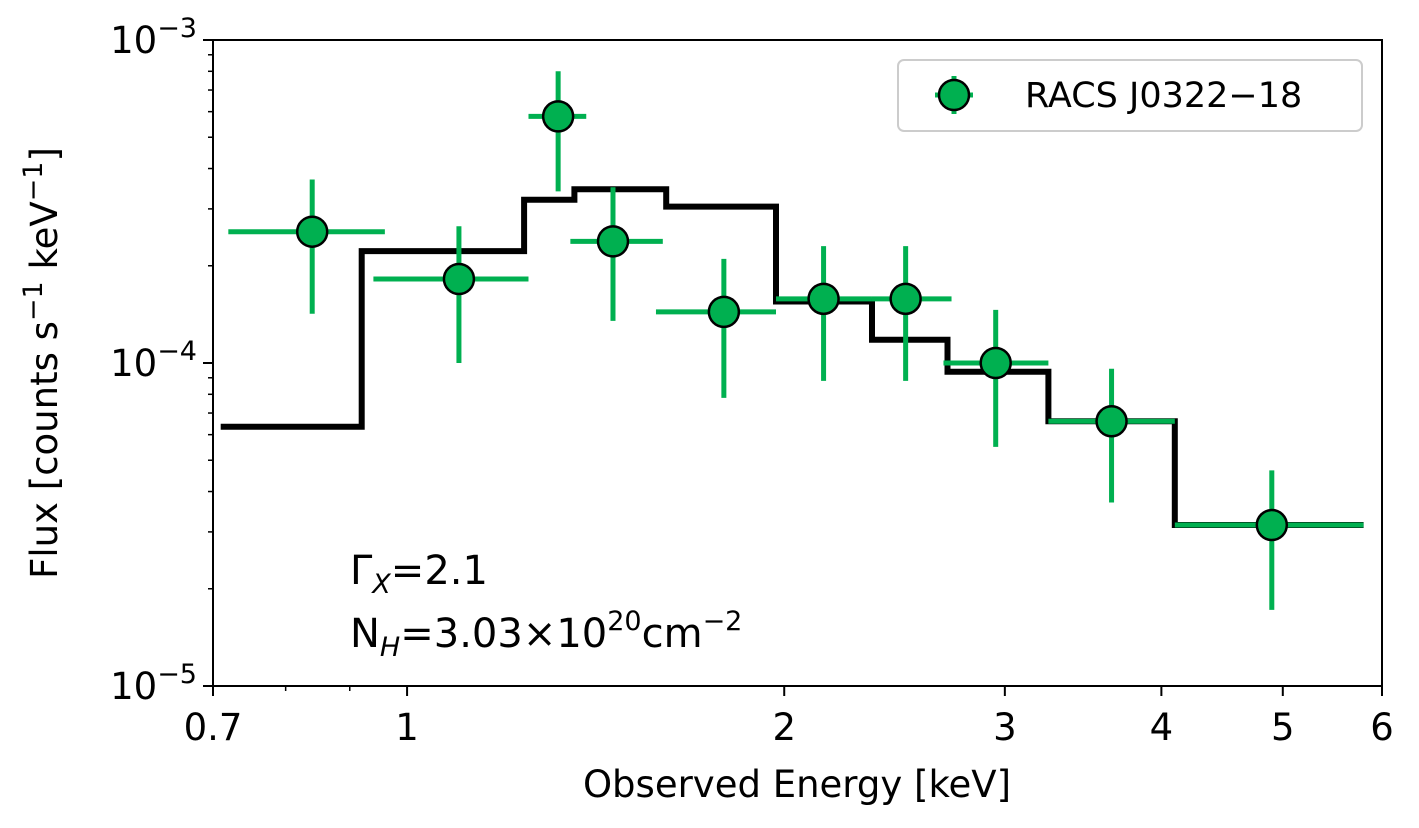 Image resolution: width=1419 pixels, height=828 pixels. I want to click on x-tick-label: 5, so click(1283, 727).